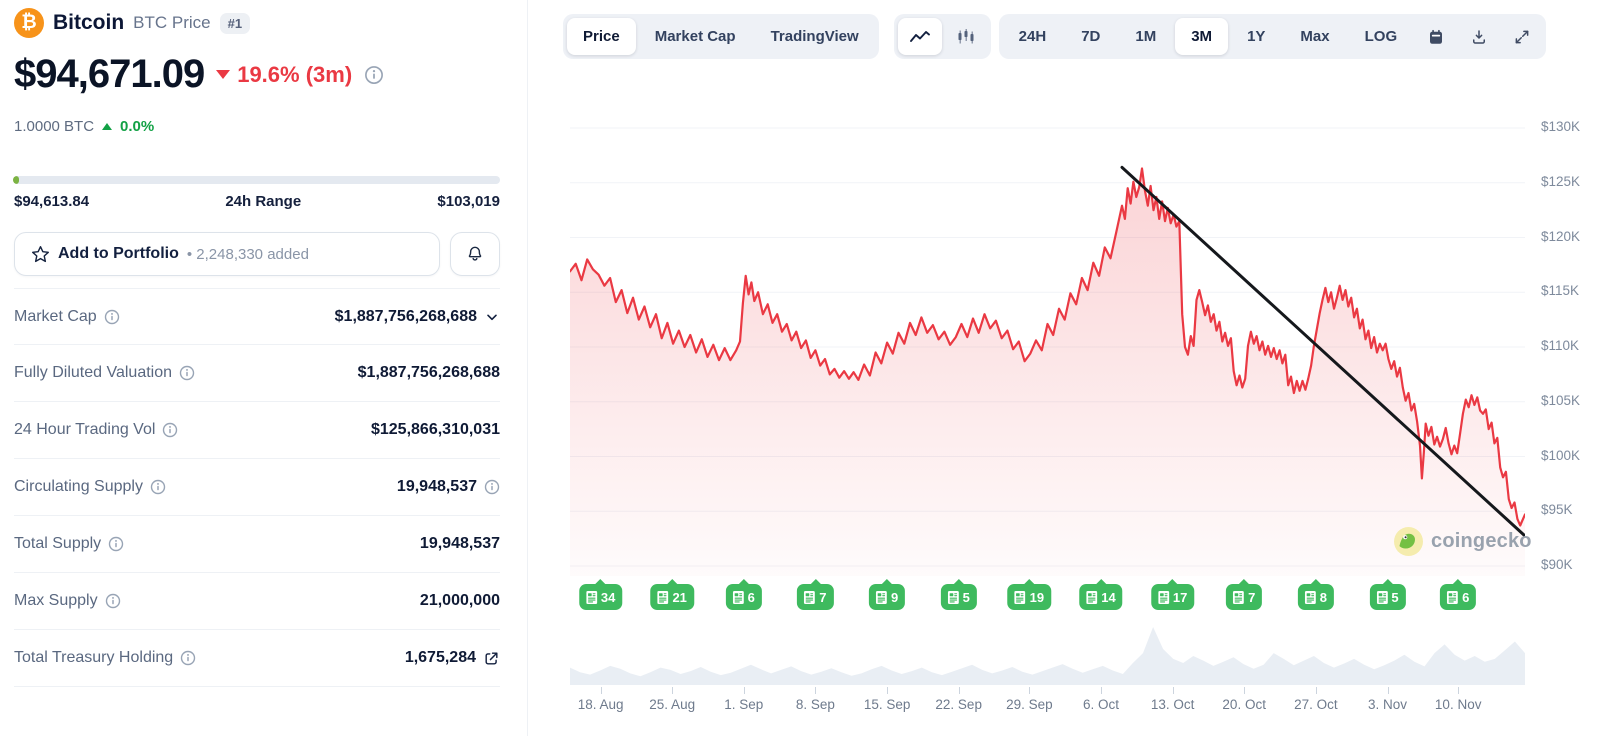 The height and width of the screenshot is (736, 1605). Describe the element at coordinates (1381, 36) in the screenshot. I see `range-log: LOG` at that location.